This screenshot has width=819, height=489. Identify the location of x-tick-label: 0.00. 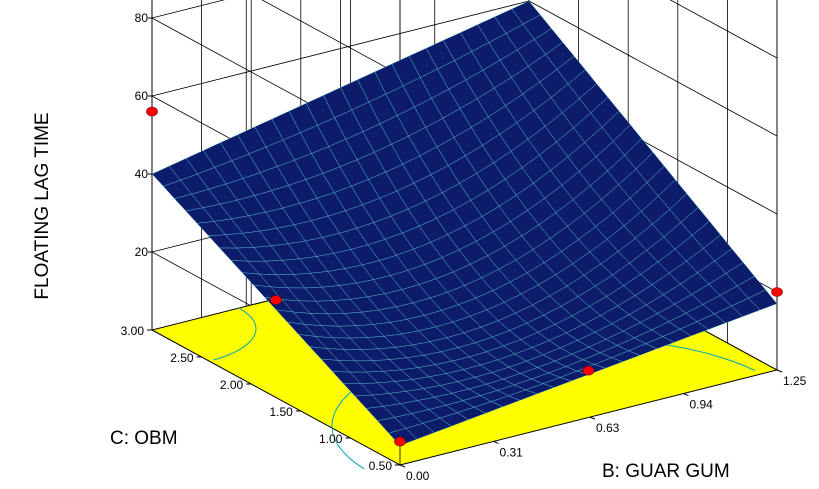
(418, 476).